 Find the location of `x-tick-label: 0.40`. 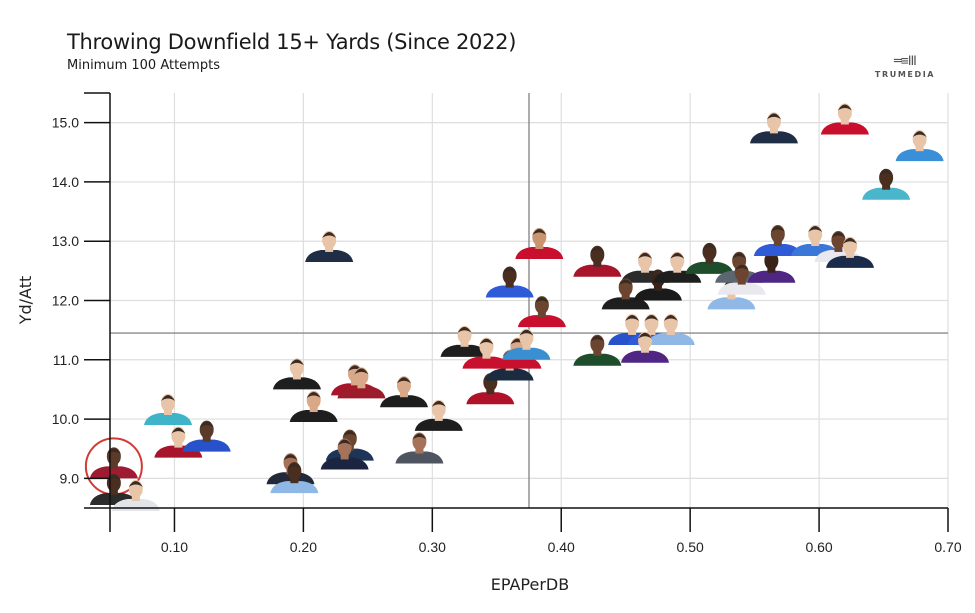

x-tick-label: 0.40 is located at coordinates (561, 547).